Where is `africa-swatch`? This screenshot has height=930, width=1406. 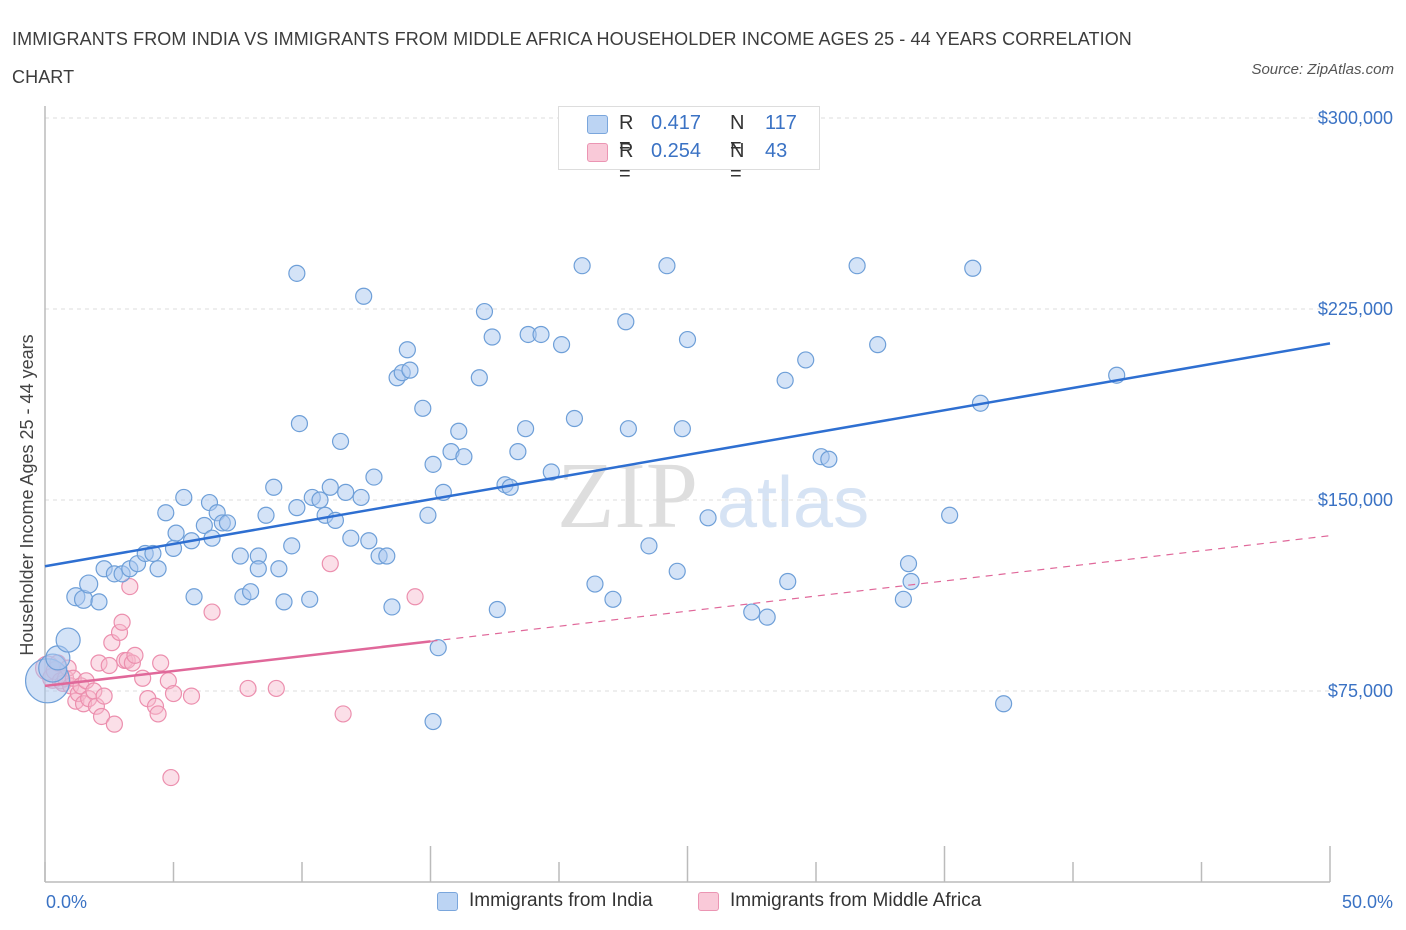
africa-swatch is located at coordinates (597, 152).